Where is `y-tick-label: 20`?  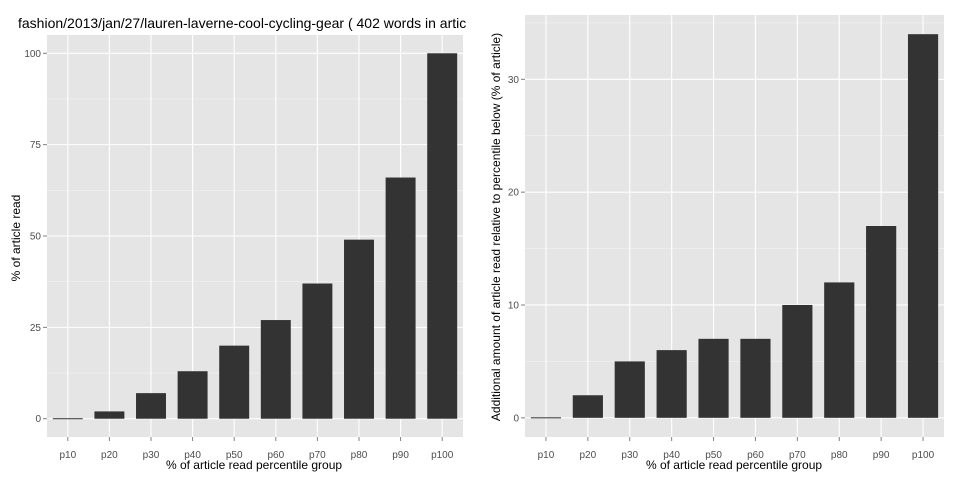 y-tick-label: 20 is located at coordinates (514, 193).